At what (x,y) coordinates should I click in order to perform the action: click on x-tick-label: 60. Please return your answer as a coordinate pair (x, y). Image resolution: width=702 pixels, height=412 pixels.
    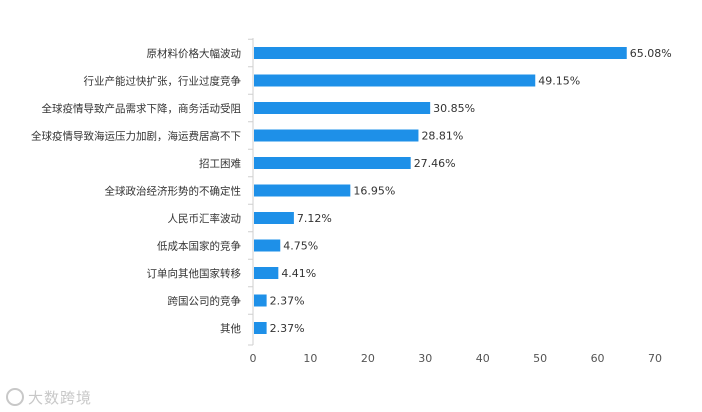
    Looking at the image, I should click on (598, 358).